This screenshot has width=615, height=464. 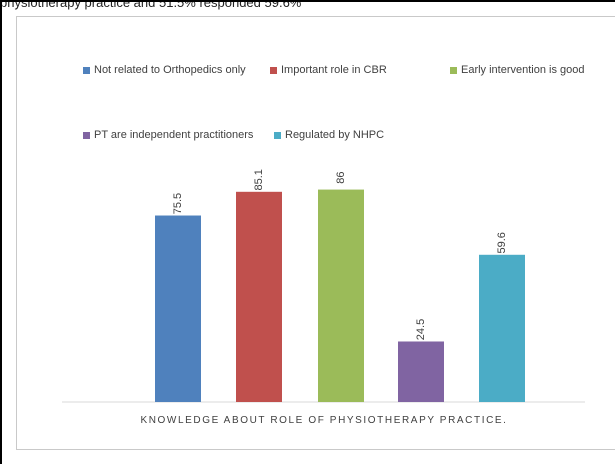 I want to click on data-label-5: 59.6, so click(x=502, y=242).